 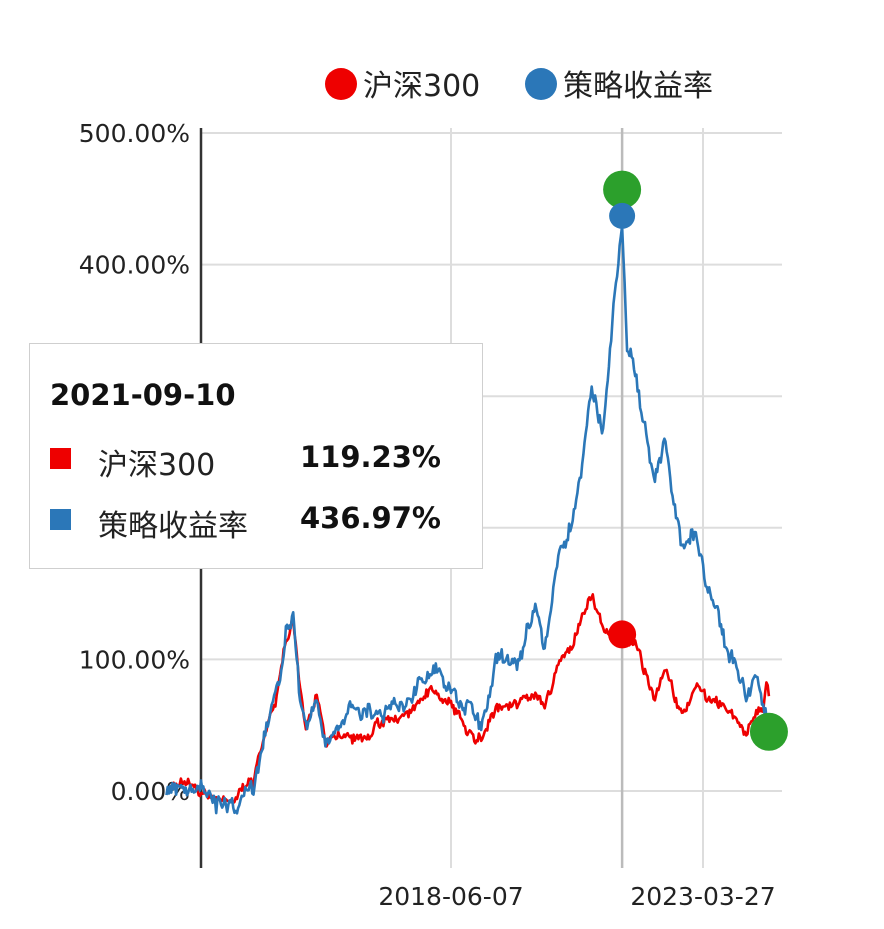 I want to click on legend-item: 策略收益率, so click(x=619, y=86).